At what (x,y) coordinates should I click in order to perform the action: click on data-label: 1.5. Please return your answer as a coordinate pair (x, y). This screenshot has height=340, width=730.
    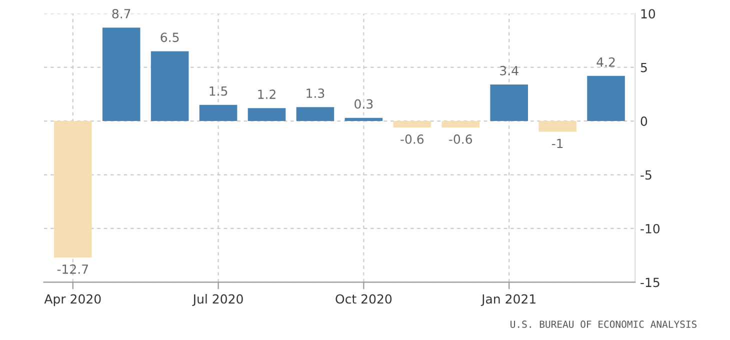
    Looking at the image, I should click on (219, 91).